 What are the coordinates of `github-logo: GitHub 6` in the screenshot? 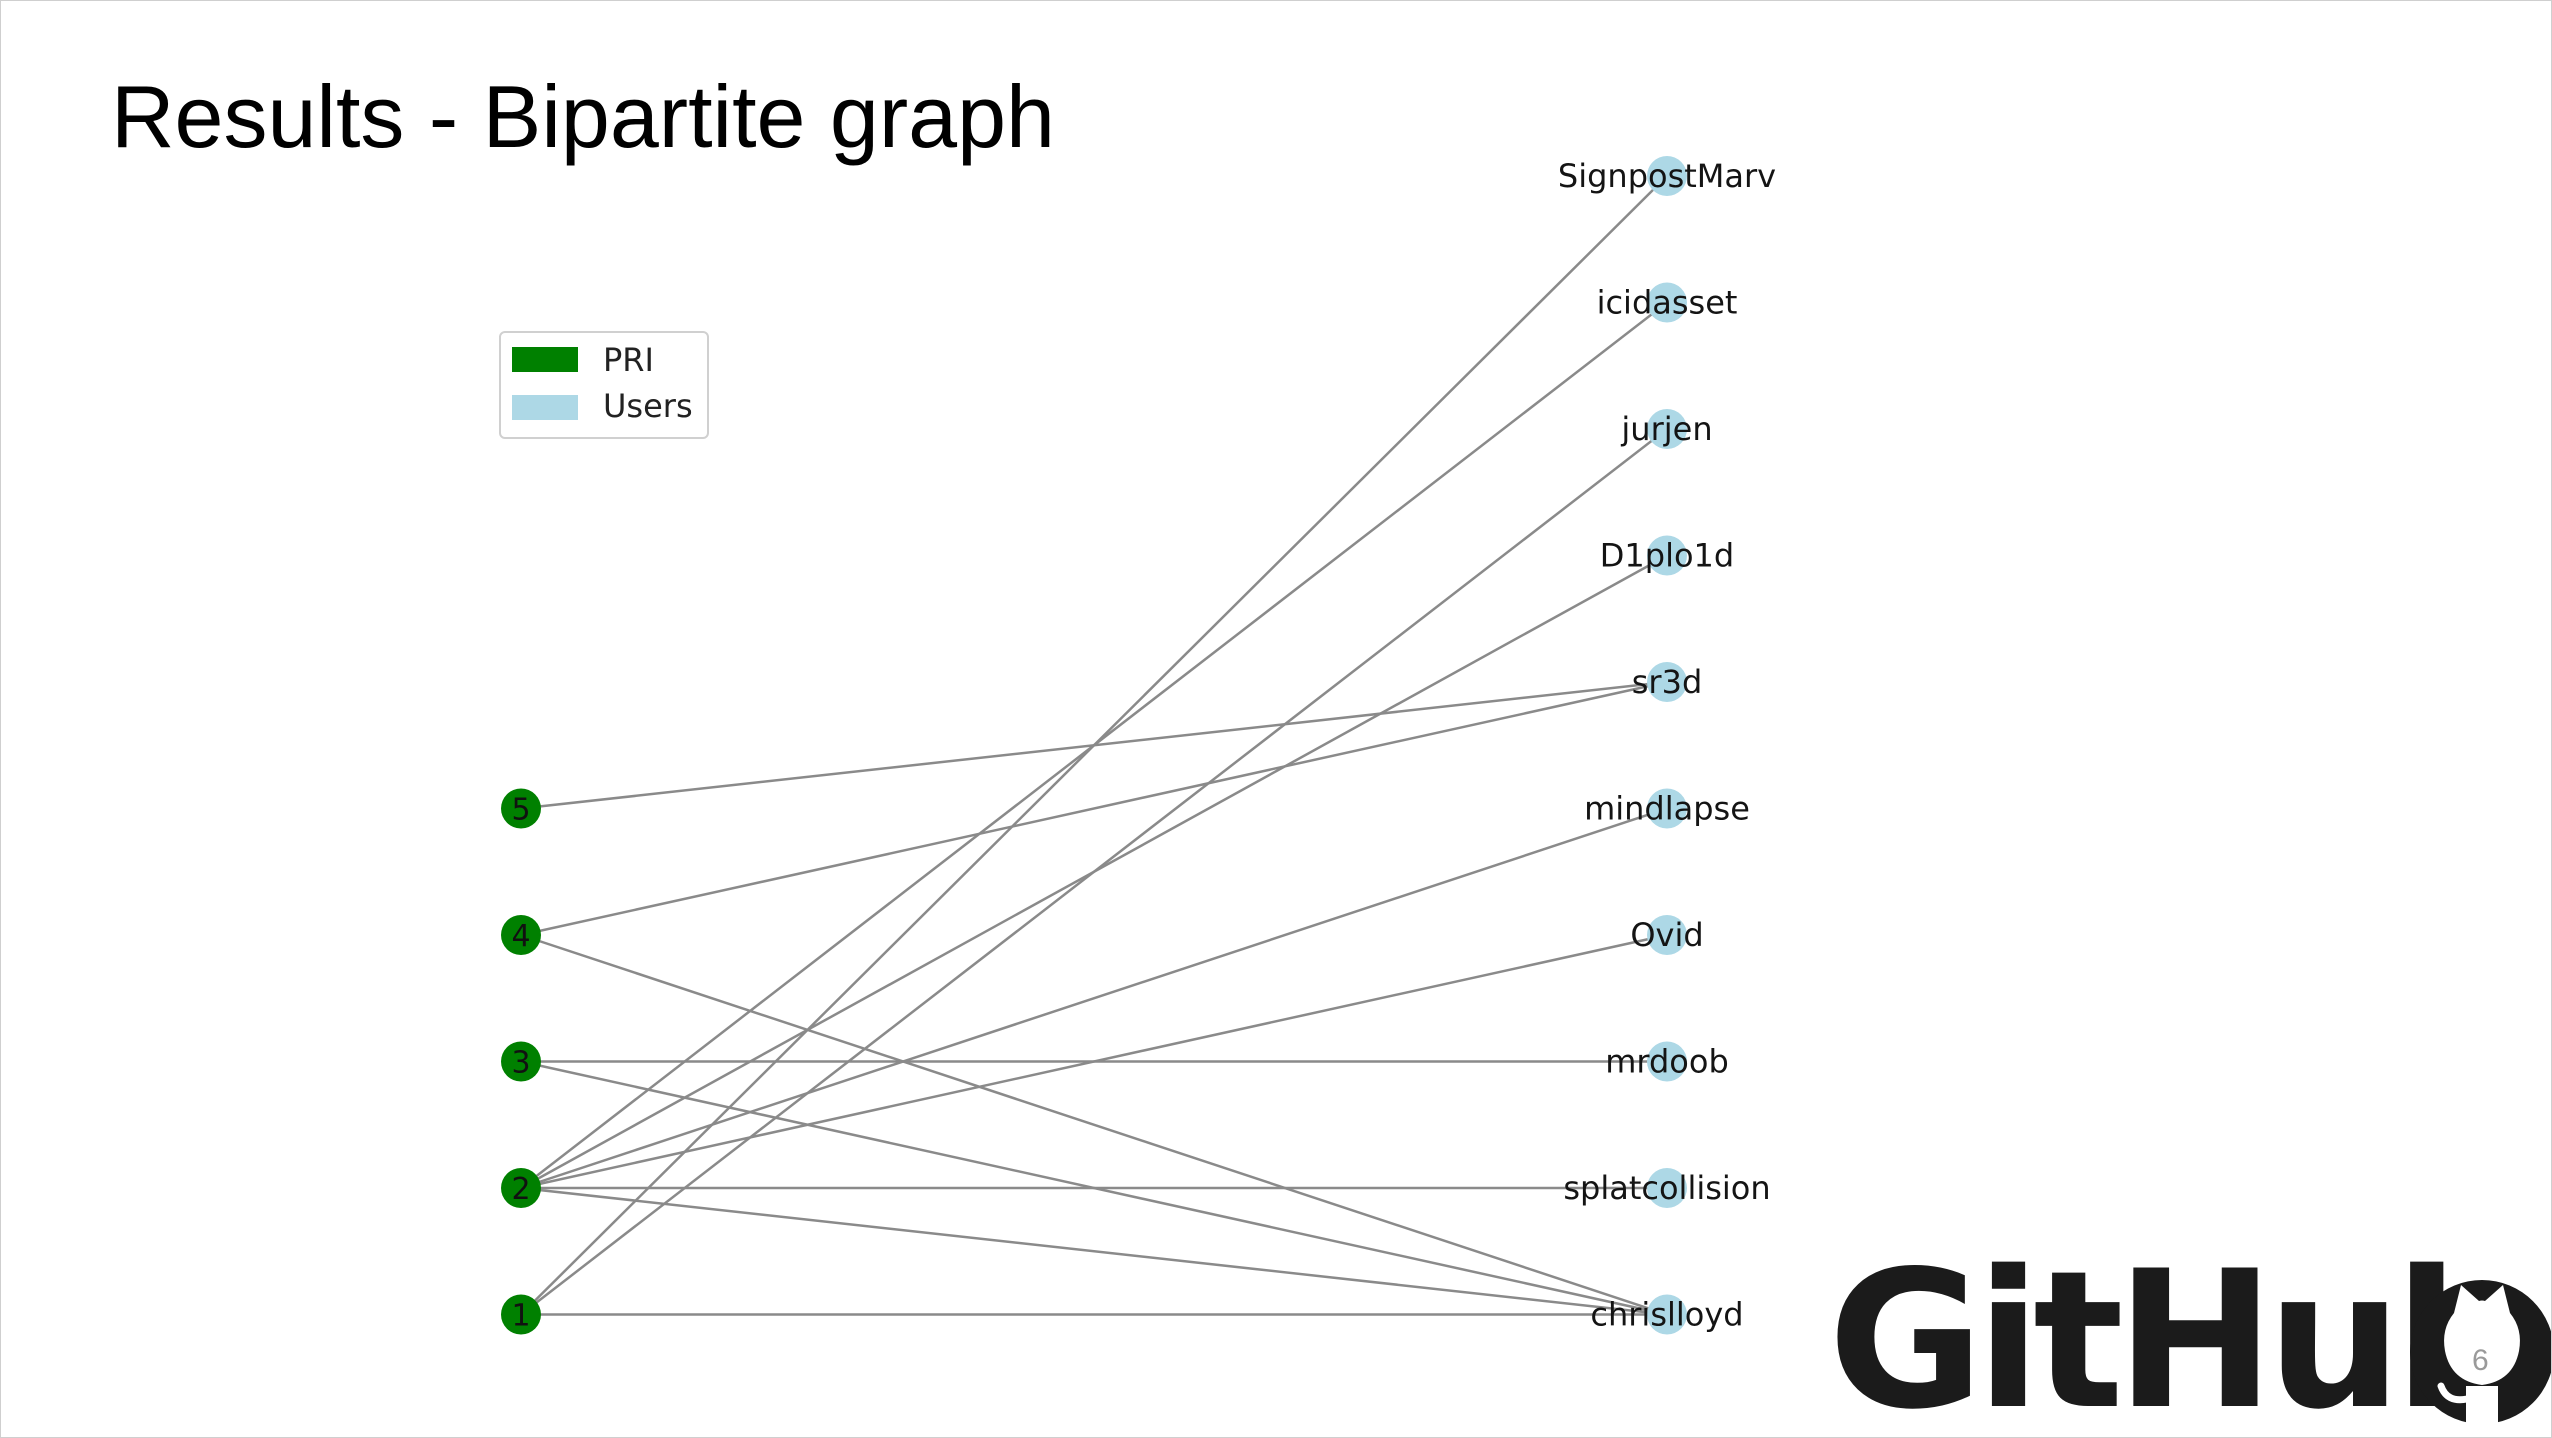 It's located at (2189, 1333).